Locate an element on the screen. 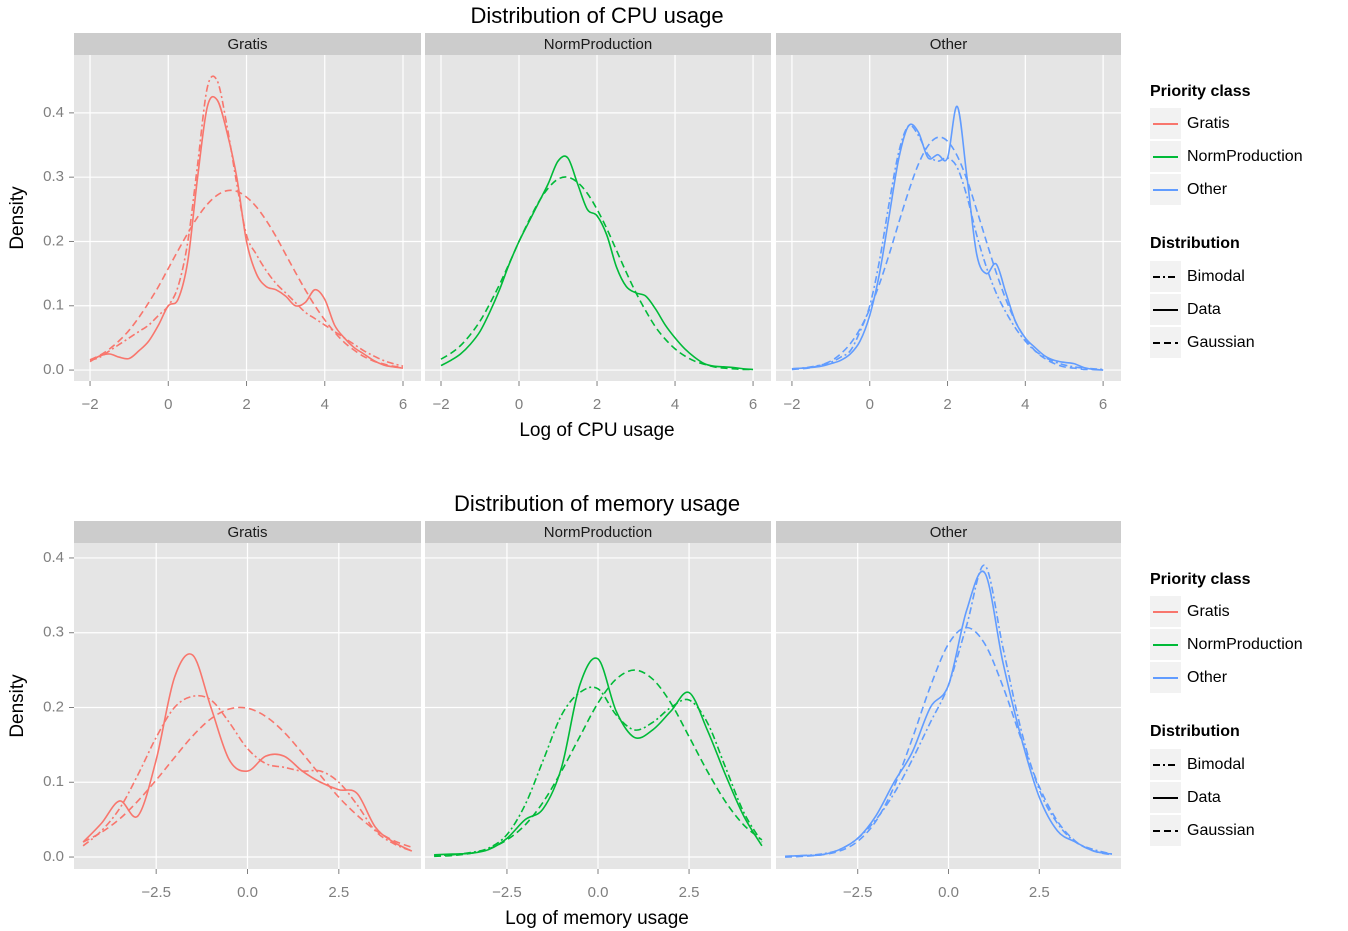 The width and height of the screenshot is (1348, 931). x-axis-title: Log of CPU usage is located at coordinates (596, 430).